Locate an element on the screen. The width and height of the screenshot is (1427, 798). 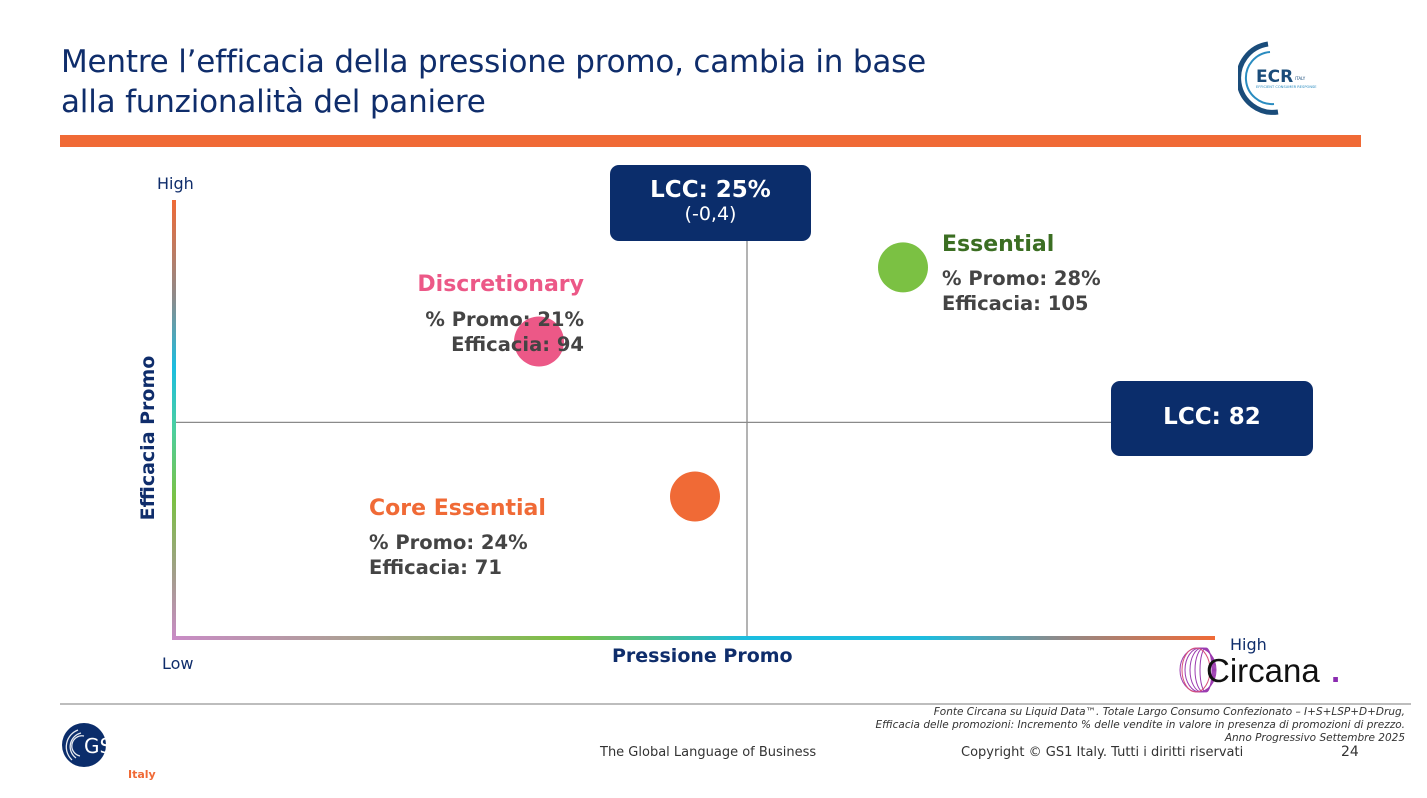
x-axis-high-label: High is located at coordinates (1248, 644).